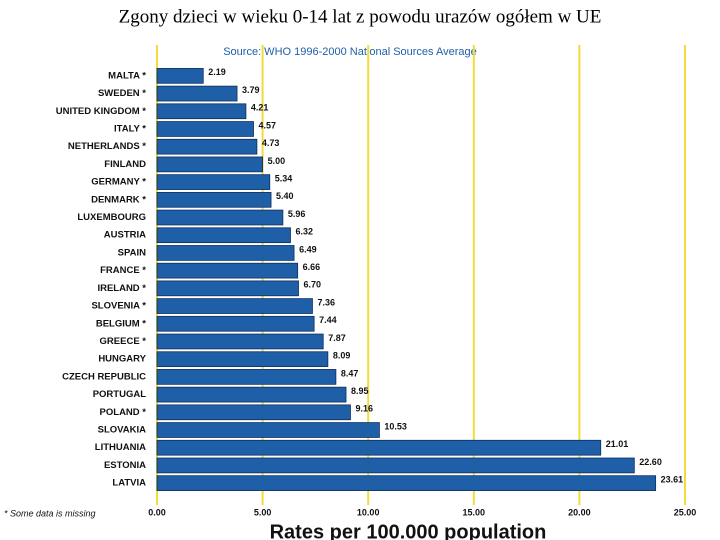  Describe the element at coordinates (672, 480) in the screenshot. I see `value-label: 23.61` at that location.